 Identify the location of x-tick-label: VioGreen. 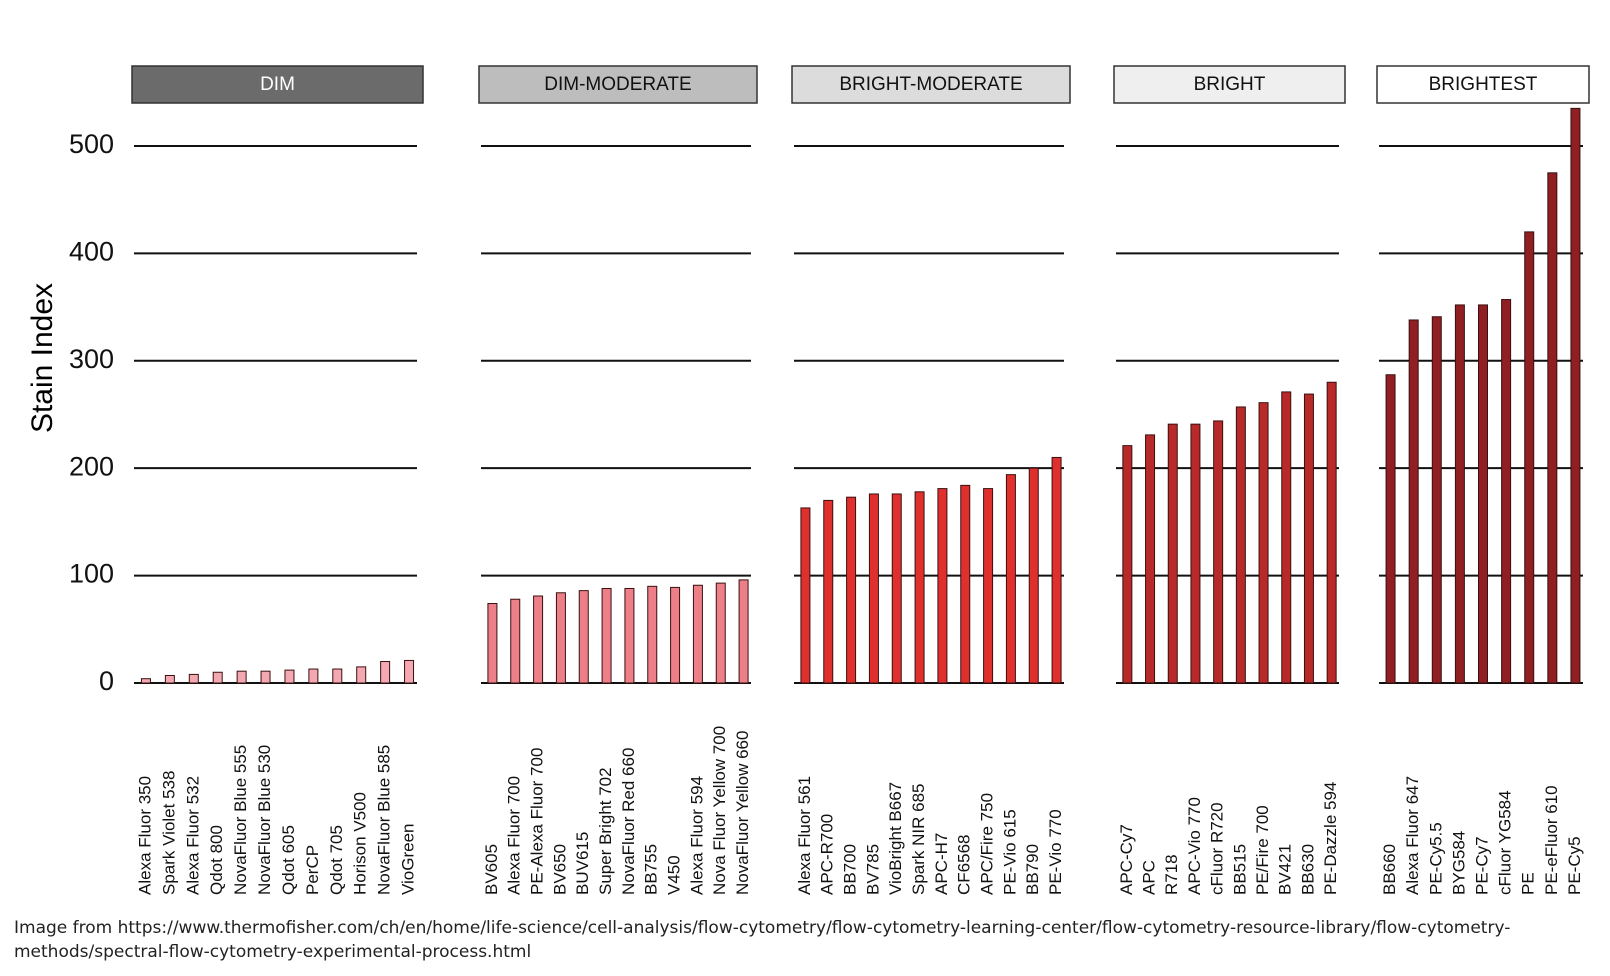
(408, 859).